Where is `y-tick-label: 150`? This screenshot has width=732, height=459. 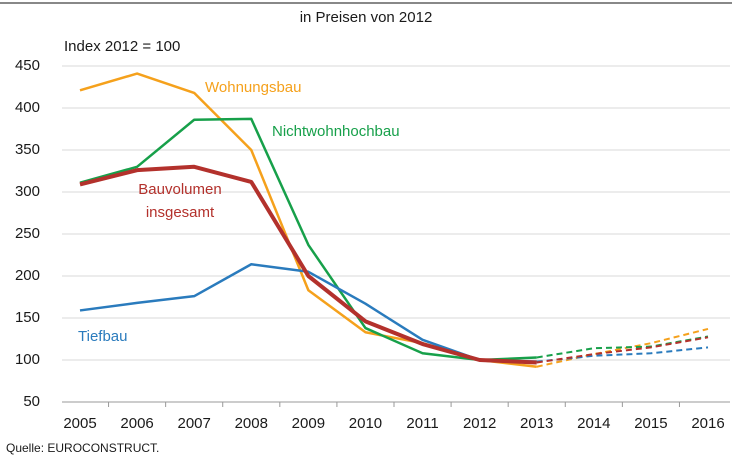 y-tick-label: 150 is located at coordinates (27, 317).